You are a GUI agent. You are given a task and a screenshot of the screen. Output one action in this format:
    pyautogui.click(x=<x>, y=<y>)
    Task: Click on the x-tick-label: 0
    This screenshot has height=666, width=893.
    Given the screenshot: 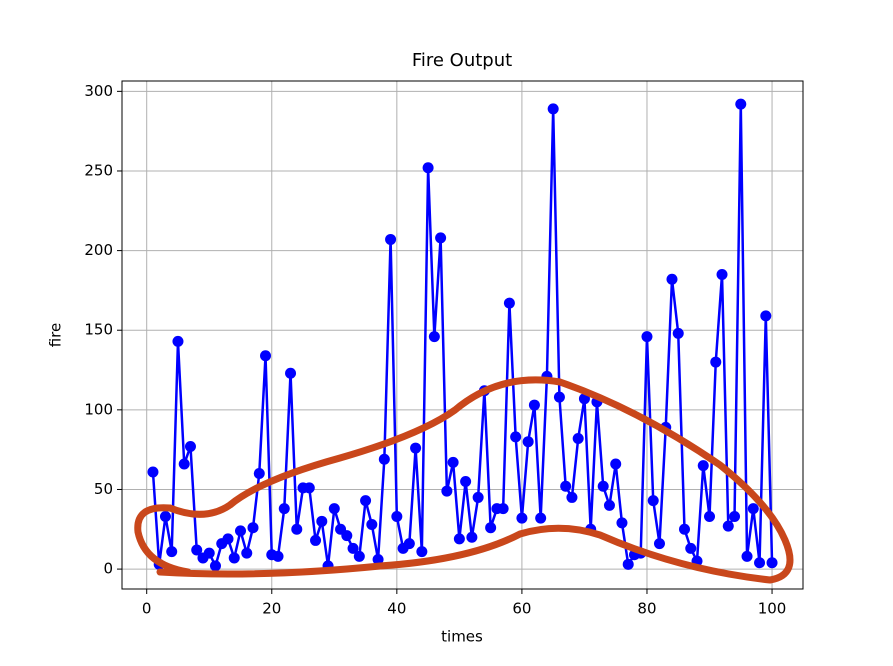 What is the action you would take?
    pyautogui.click(x=147, y=609)
    